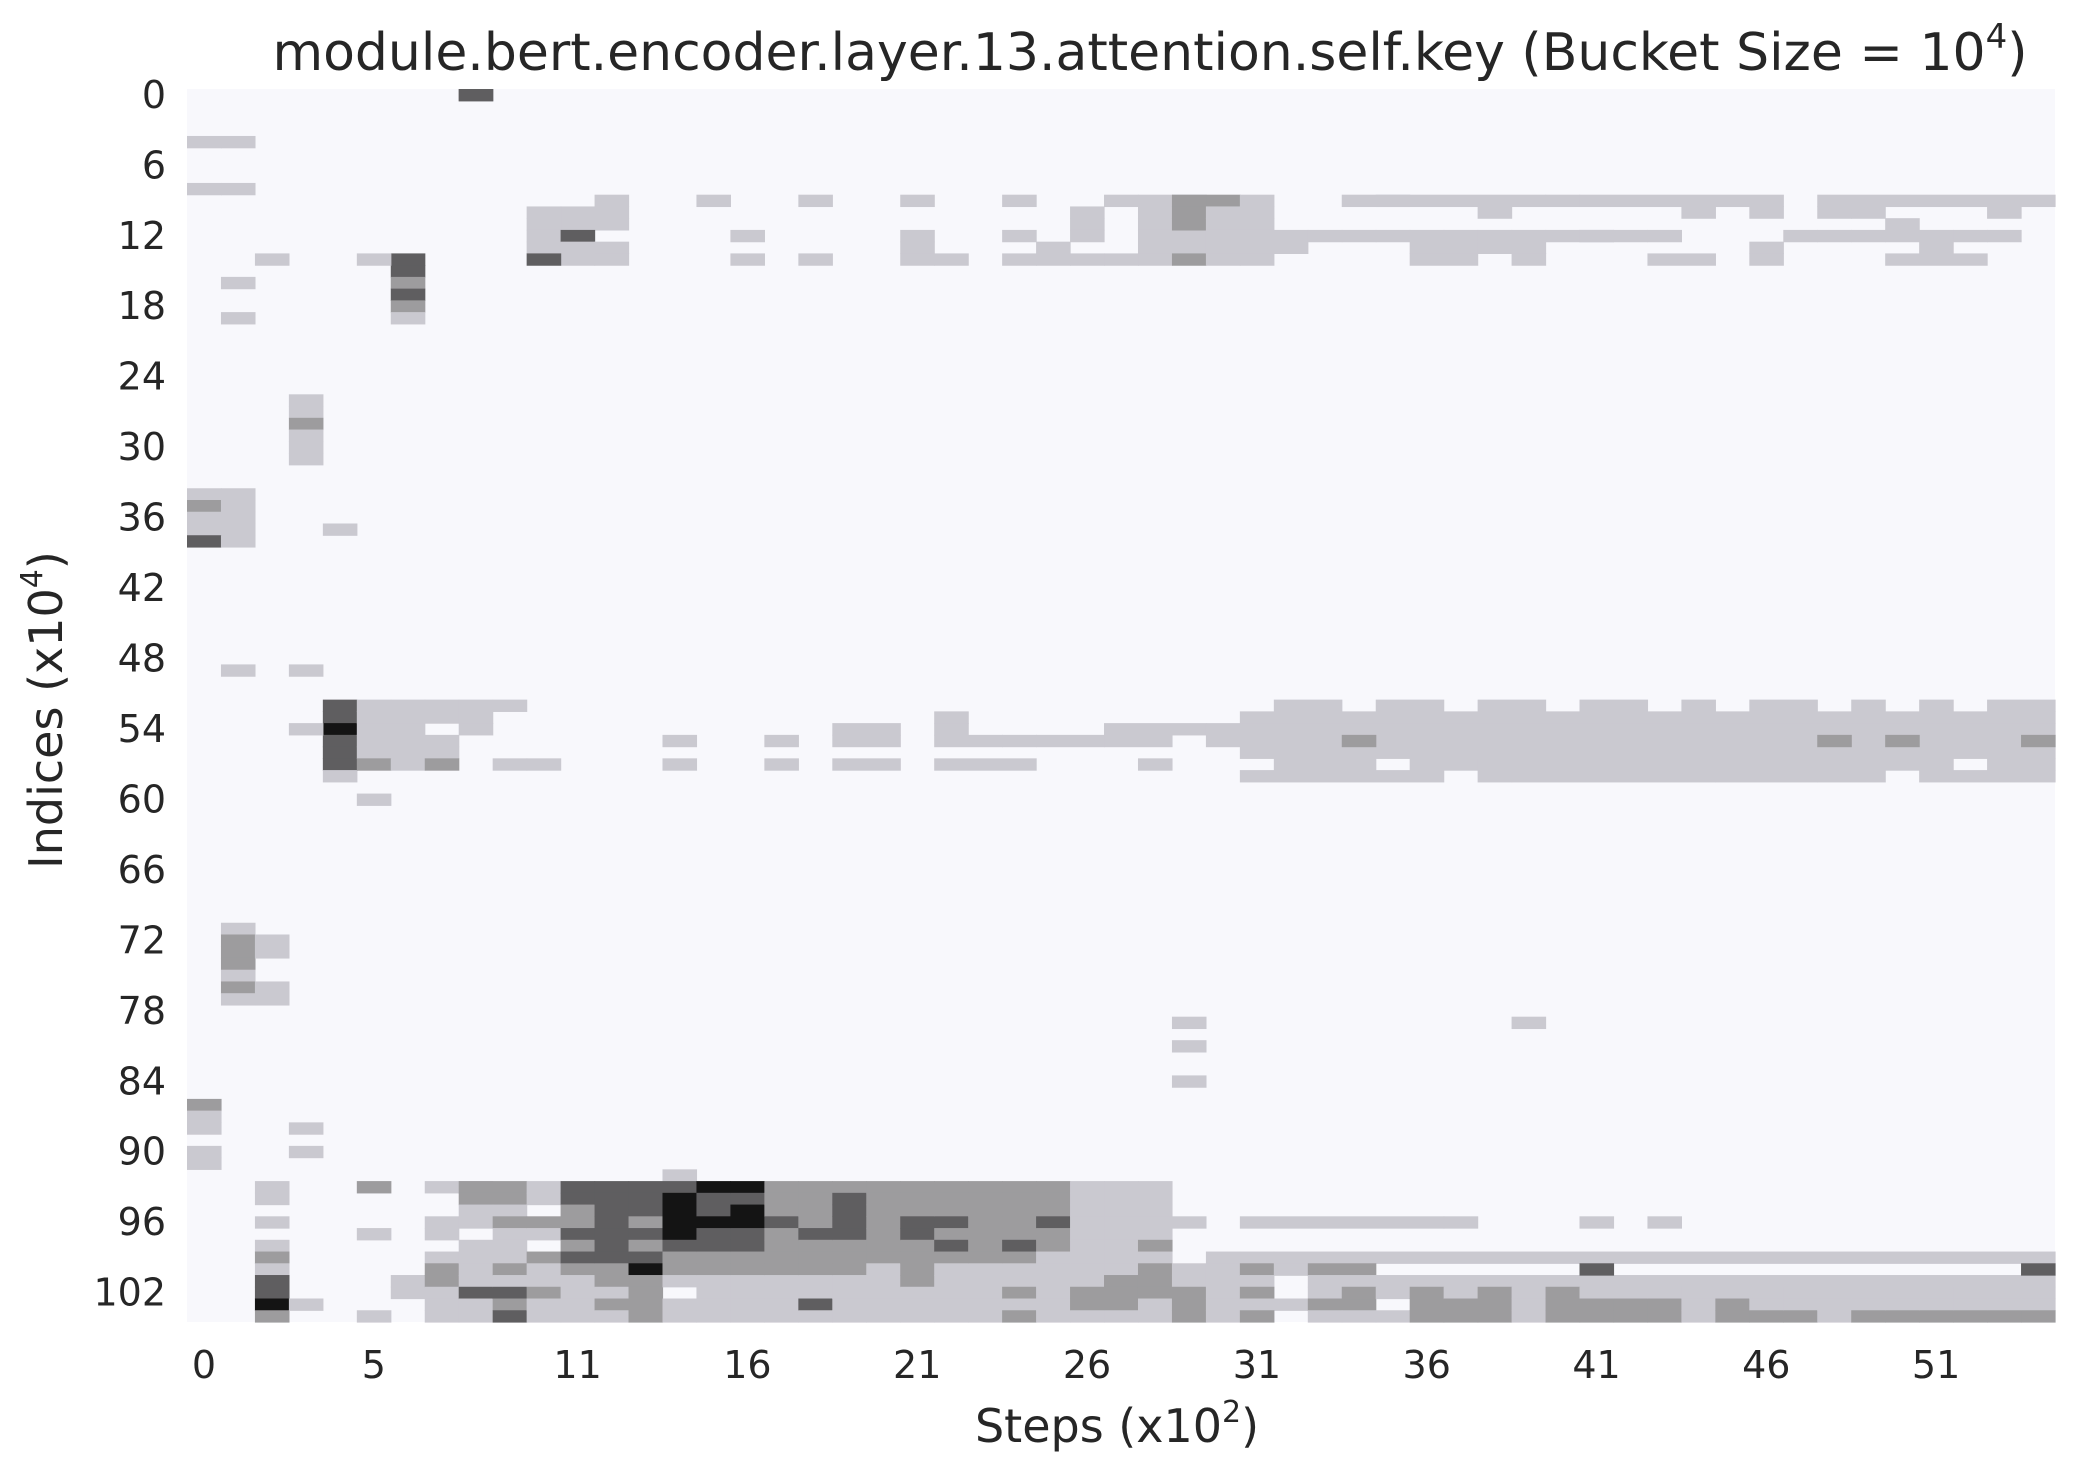  I want to click on x-tick-label: 11, so click(577, 1365).